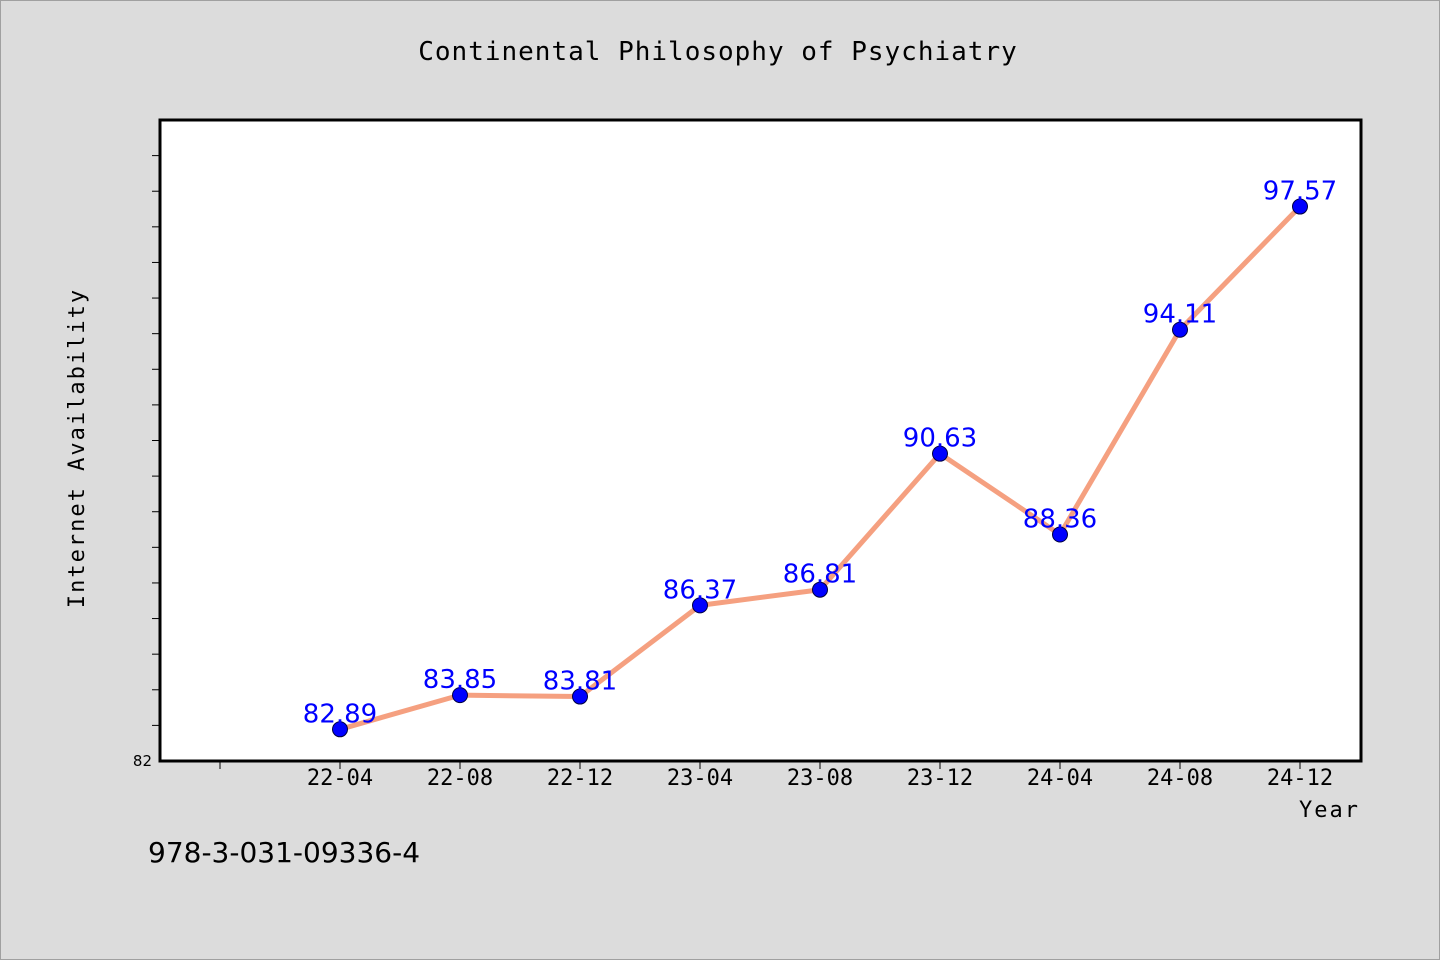 The width and height of the screenshot is (1440, 960). I want to click on data-label: 86.37, so click(700, 590).